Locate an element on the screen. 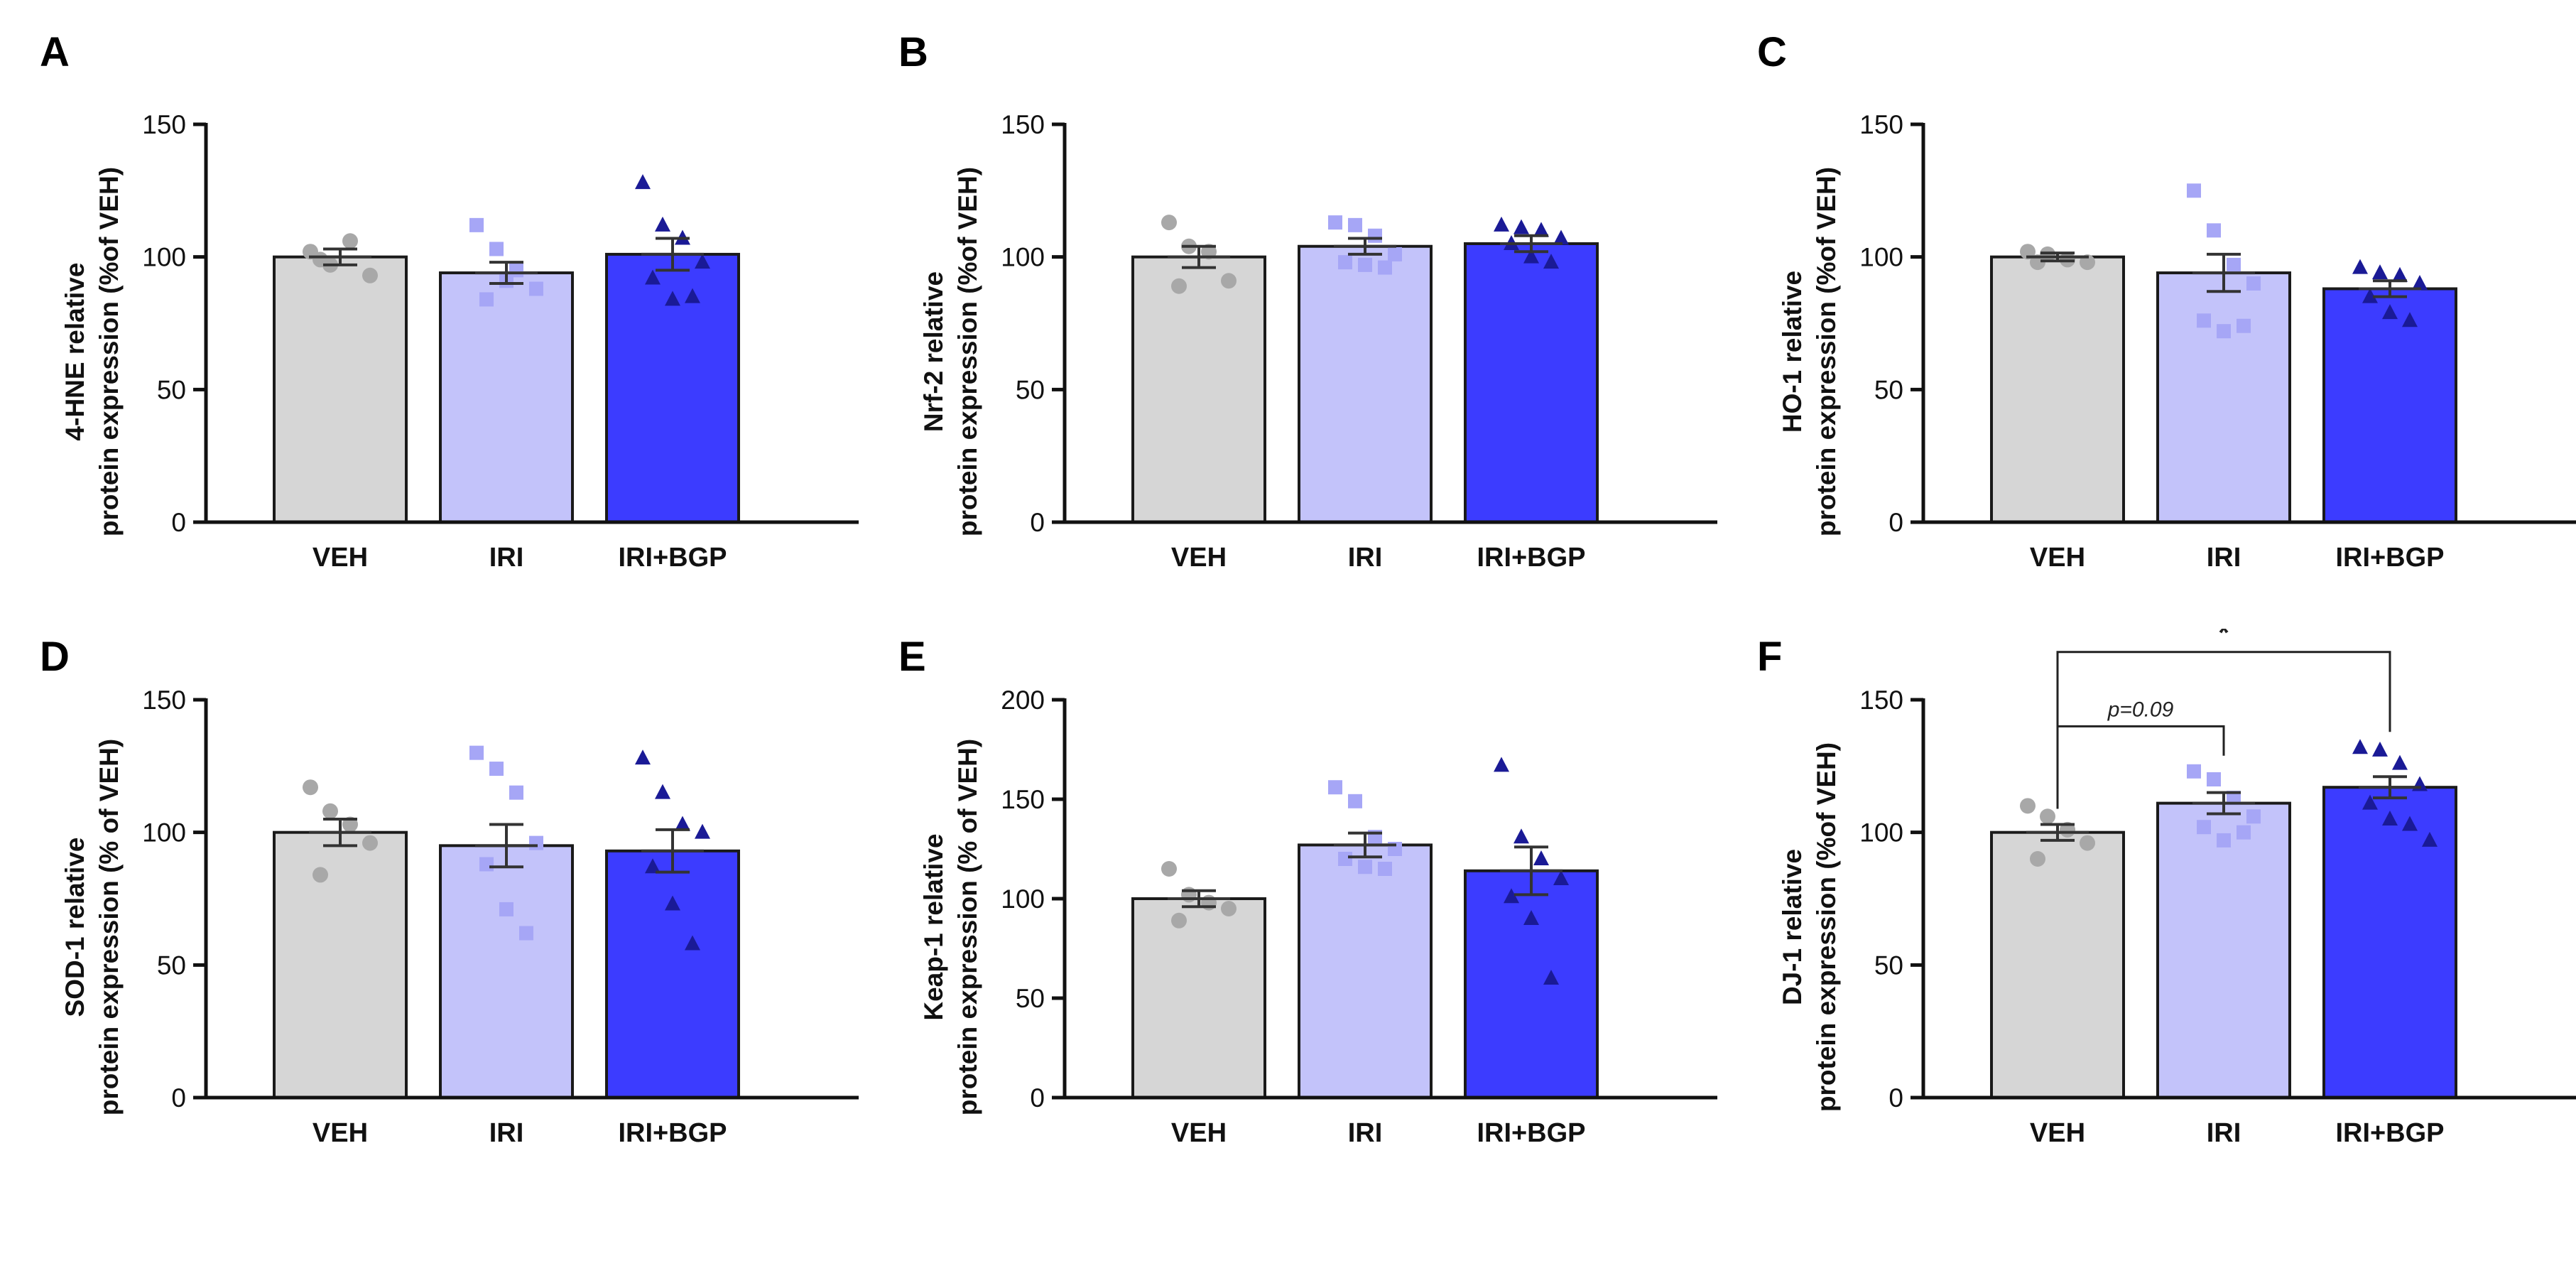 Image resolution: width=2576 pixels, height=1261 pixels. significance-label: p=0.09 is located at coordinates (2140, 710).